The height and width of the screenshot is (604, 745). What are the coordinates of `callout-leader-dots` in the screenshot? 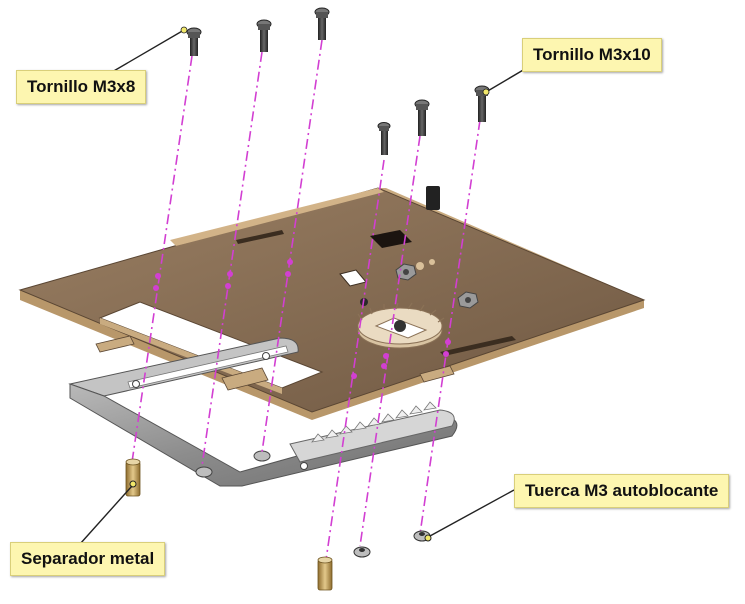 It's located at (335, 61).